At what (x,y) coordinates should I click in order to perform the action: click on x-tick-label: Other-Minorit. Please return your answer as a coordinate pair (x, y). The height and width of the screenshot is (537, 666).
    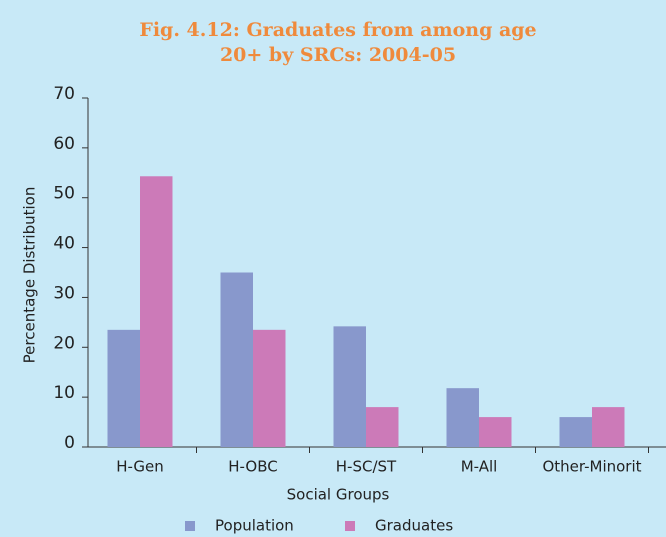
    Looking at the image, I should click on (591, 467).